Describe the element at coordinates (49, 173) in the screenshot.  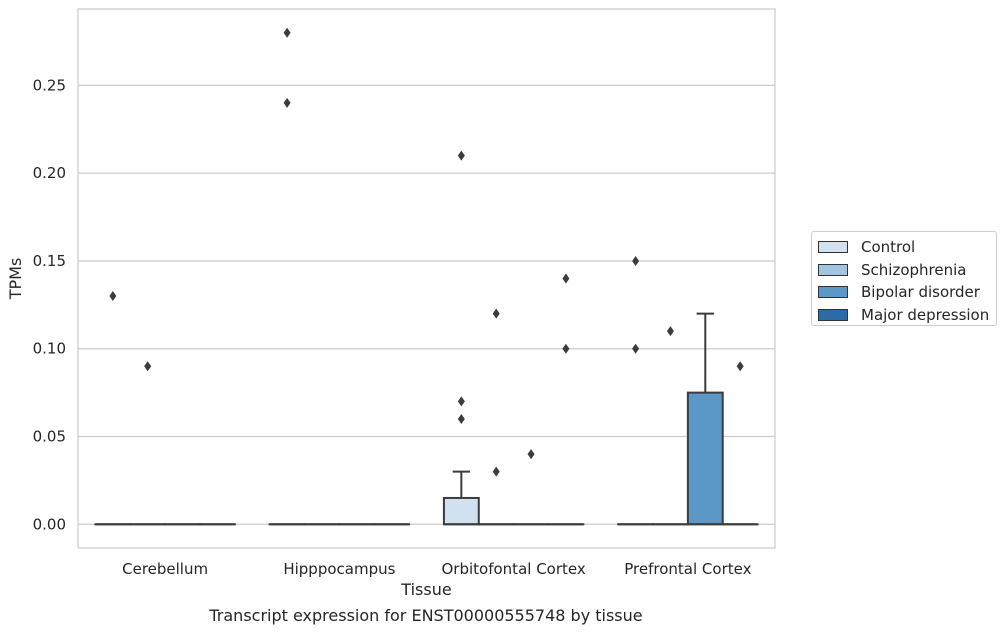
I see `y-tick-label: 0.20` at that location.